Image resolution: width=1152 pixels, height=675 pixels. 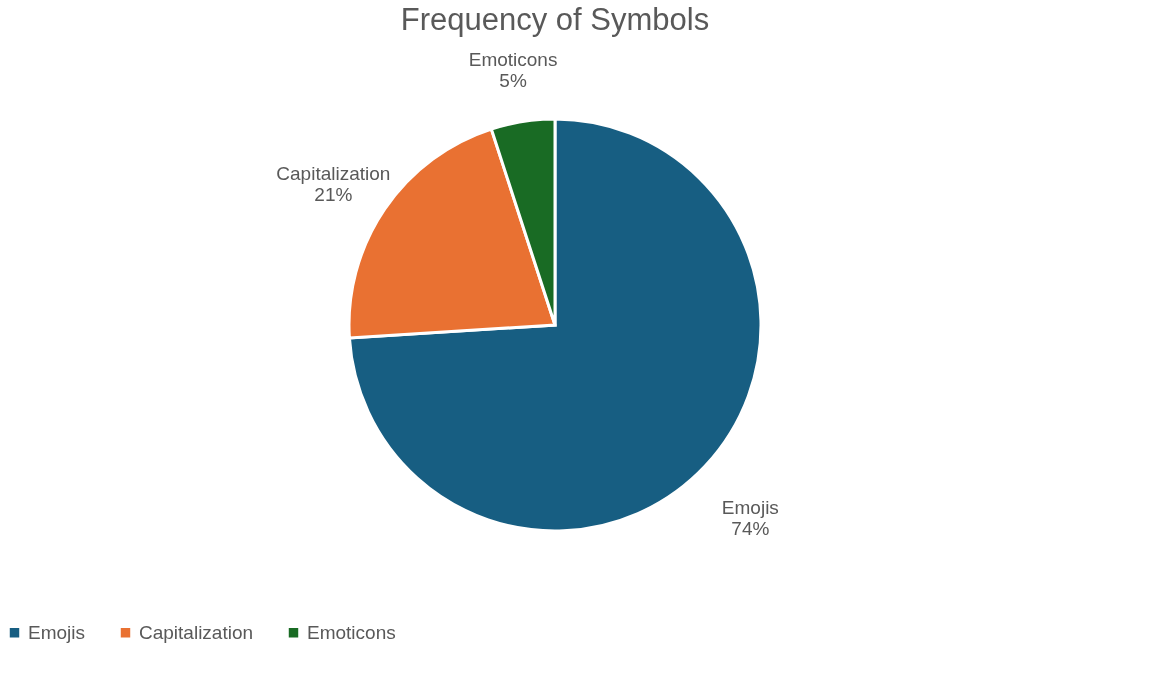 I want to click on legend-label: Emoticons, so click(x=351, y=632).